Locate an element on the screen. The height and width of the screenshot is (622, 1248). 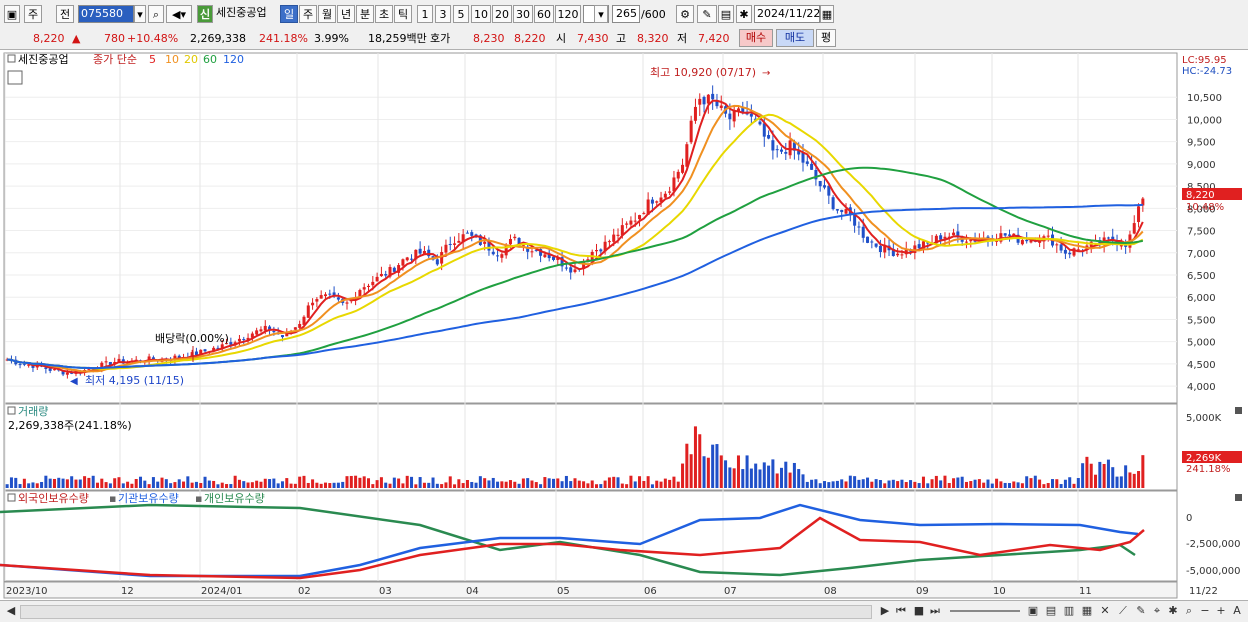
code-input: 075580 is located at coordinates (106, 14).